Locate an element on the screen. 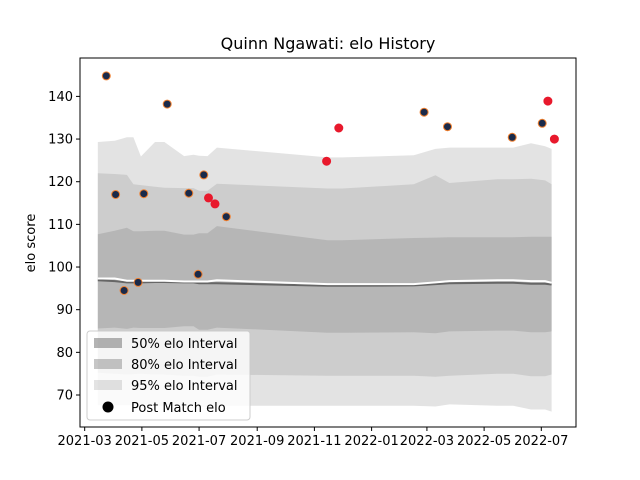  y-tick-label: 90 is located at coordinates (64, 310).